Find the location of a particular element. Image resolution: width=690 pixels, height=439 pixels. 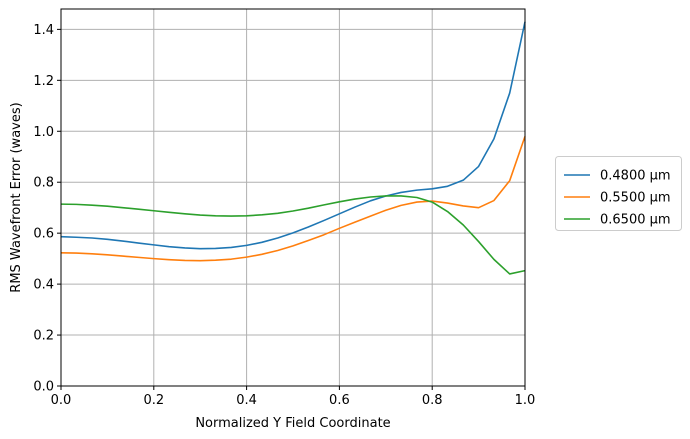

x-tick-label: 0.4 is located at coordinates (246, 400).